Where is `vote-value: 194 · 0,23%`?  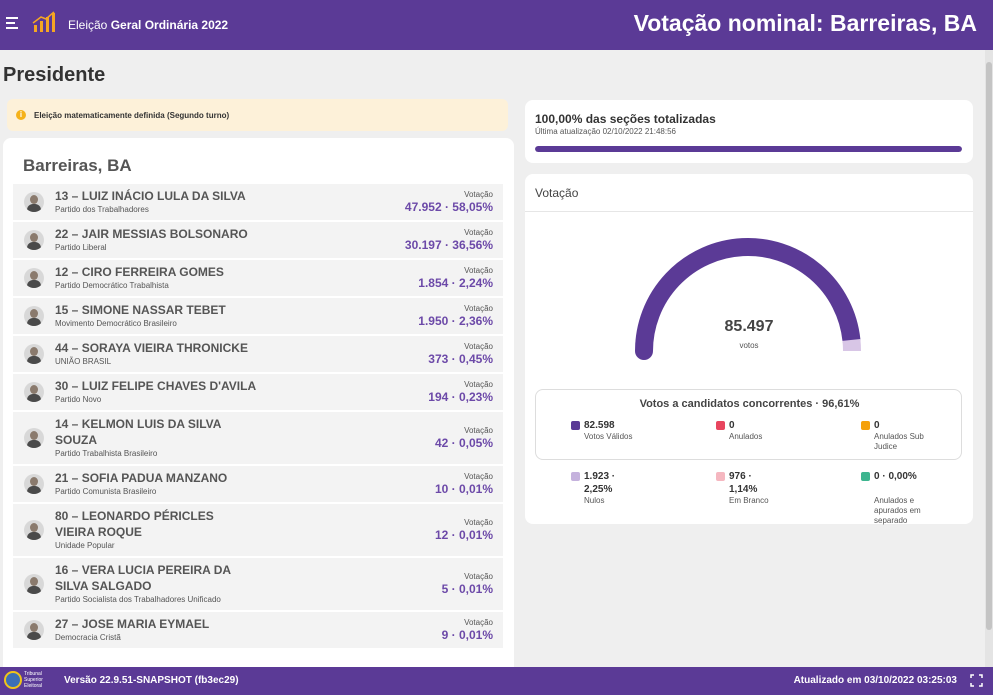
vote-value: 194 · 0,23% is located at coordinates (460, 397).